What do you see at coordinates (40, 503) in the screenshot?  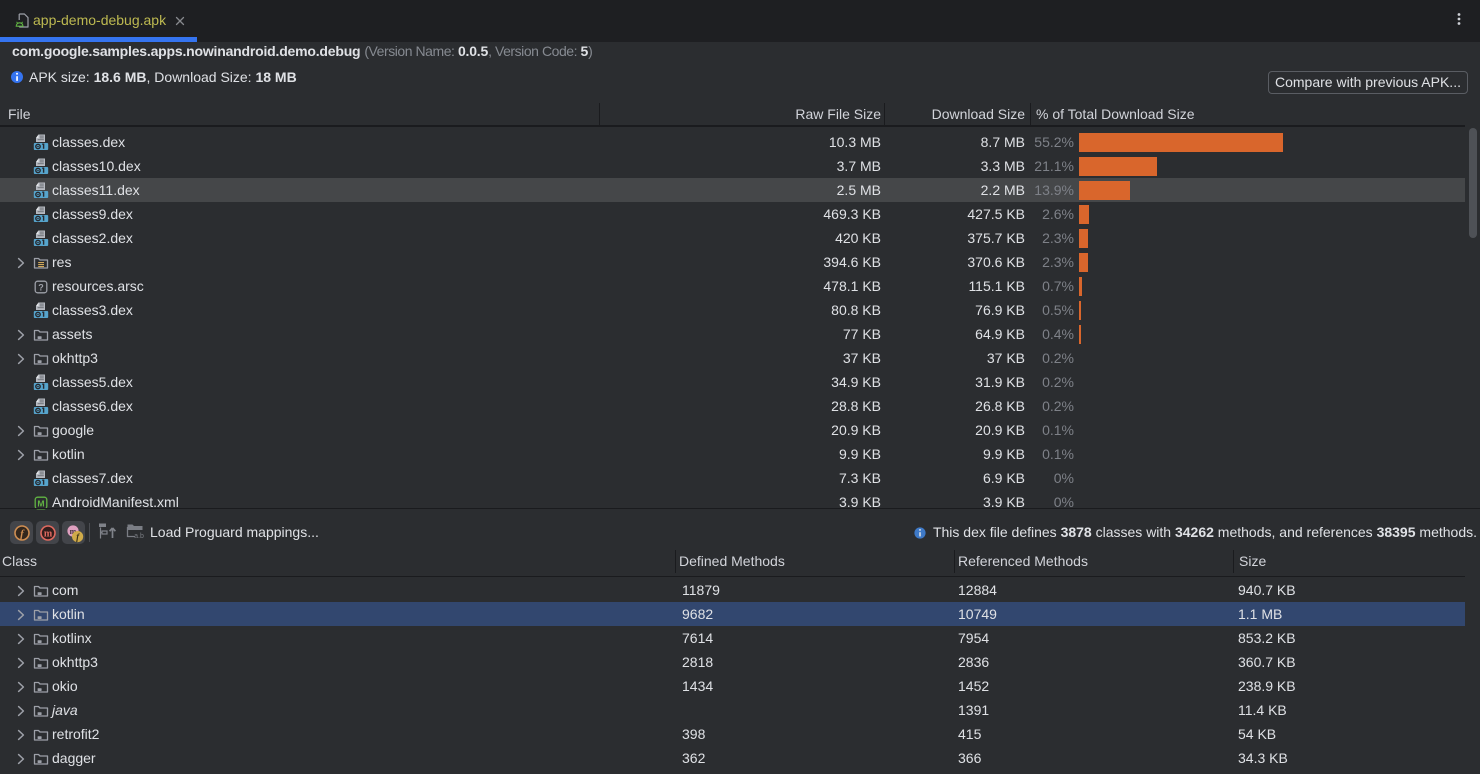 I see `svg-text: M` at bounding box center [40, 503].